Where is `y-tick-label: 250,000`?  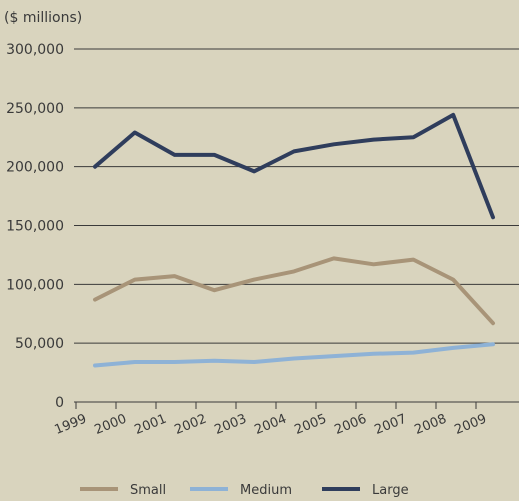
y-tick-label: 250,000 is located at coordinates (35, 109).